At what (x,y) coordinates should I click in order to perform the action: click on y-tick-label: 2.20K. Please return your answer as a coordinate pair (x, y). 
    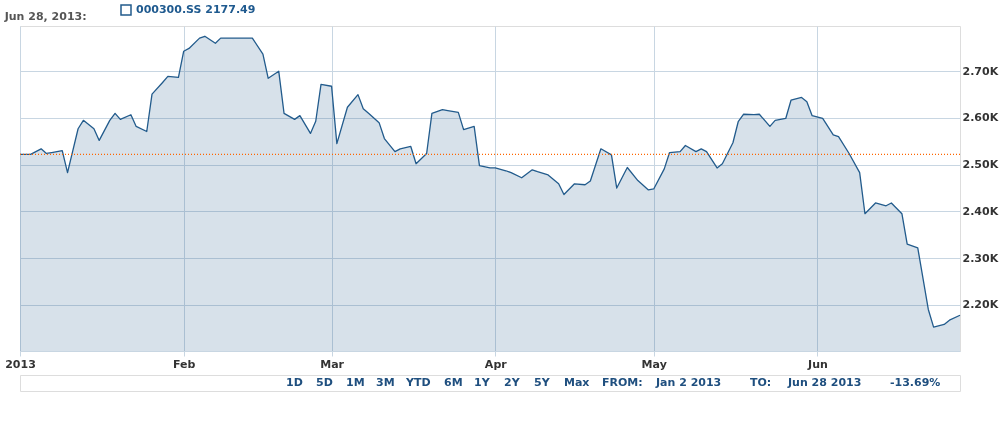
    Looking at the image, I should click on (980, 305).